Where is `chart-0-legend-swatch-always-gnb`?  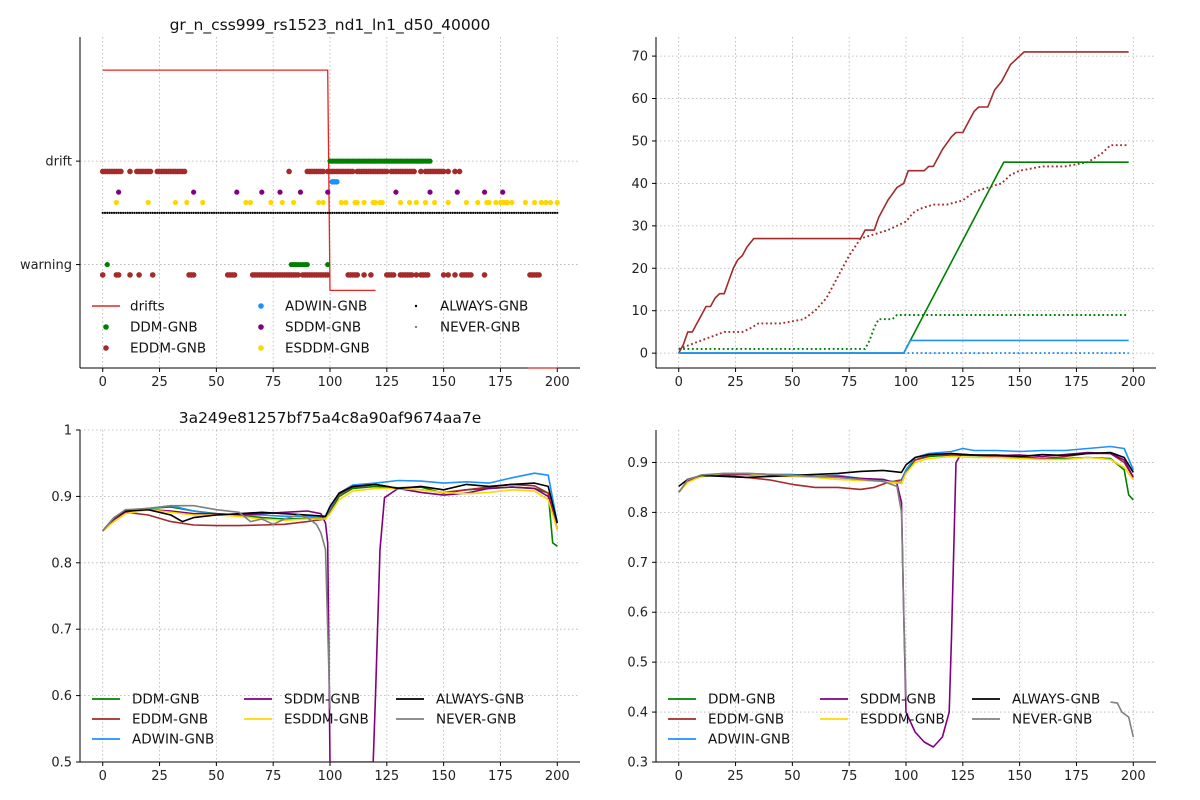 chart-0-legend-swatch-always-gnb is located at coordinates (416, 306).